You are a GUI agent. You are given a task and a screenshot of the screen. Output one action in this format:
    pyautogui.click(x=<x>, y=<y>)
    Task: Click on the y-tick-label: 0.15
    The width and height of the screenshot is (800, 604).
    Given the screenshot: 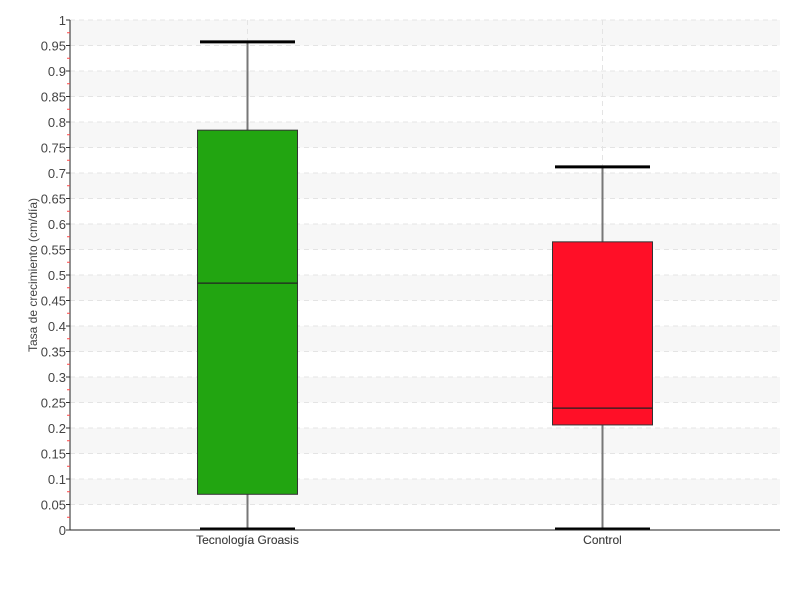 What is the action you would take?
    pyautogui.click(x=53, y=454)
    